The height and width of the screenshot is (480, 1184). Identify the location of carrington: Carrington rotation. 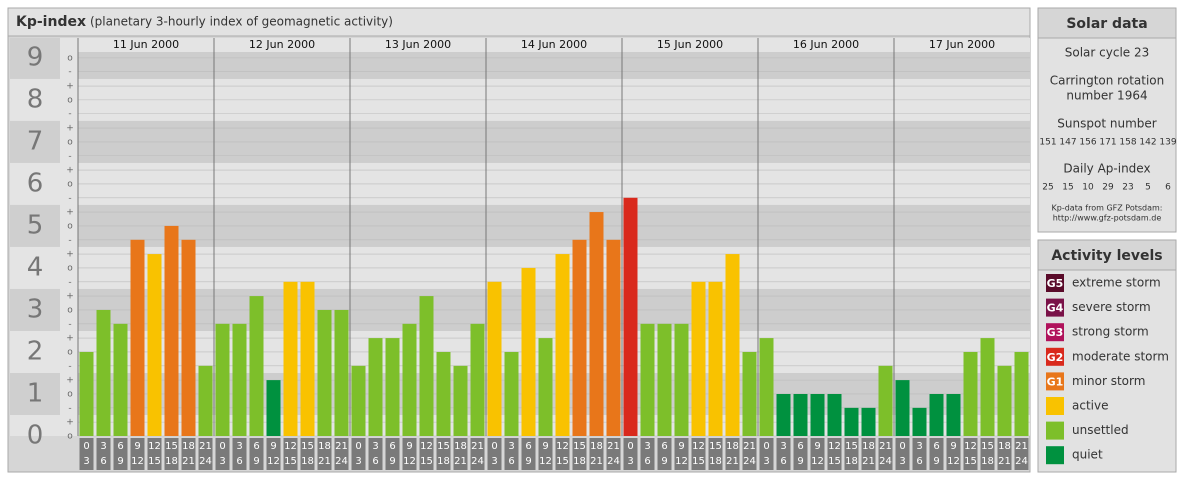
(1107, 81).